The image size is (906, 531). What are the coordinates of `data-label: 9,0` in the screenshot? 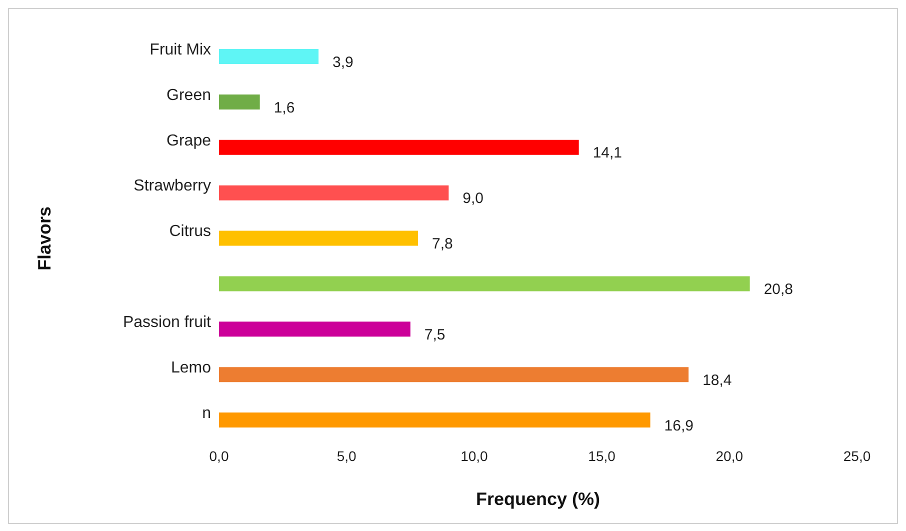 It's located at (473, 199).